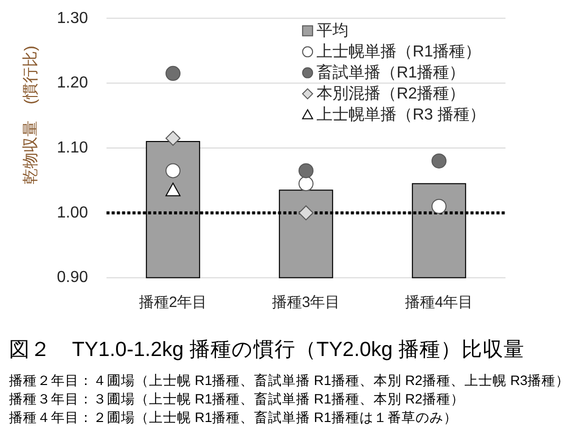 This screenshot has height=435, width=579. I want to click on title: 図２ TY1.0-1.2kg 播種の慣行（TY2.0kg 播種）比収量, so click(266, 349).